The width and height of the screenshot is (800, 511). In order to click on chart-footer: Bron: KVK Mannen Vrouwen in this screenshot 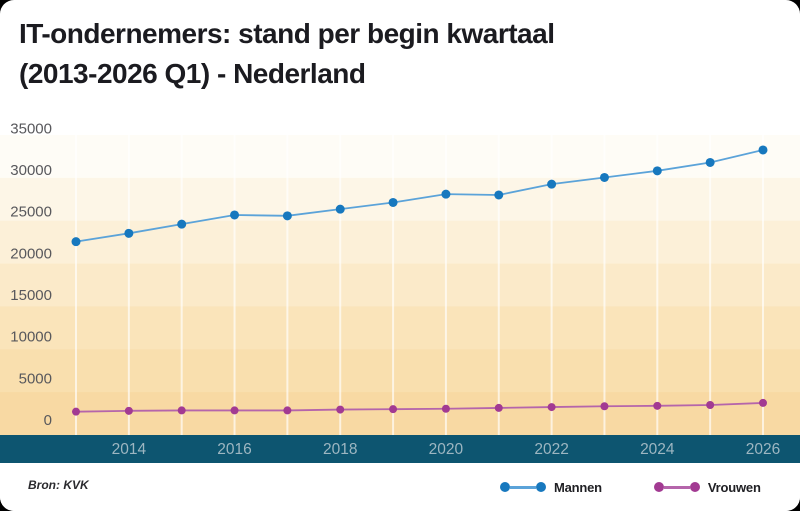, I will do `click(400, 487)`.